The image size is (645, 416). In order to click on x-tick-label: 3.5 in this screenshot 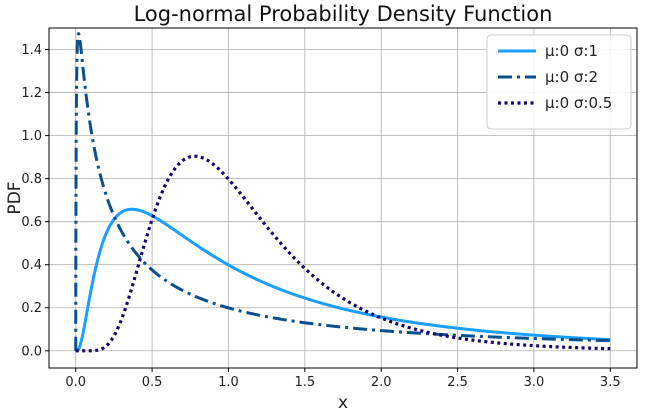, I will do `click(610, 382)`.